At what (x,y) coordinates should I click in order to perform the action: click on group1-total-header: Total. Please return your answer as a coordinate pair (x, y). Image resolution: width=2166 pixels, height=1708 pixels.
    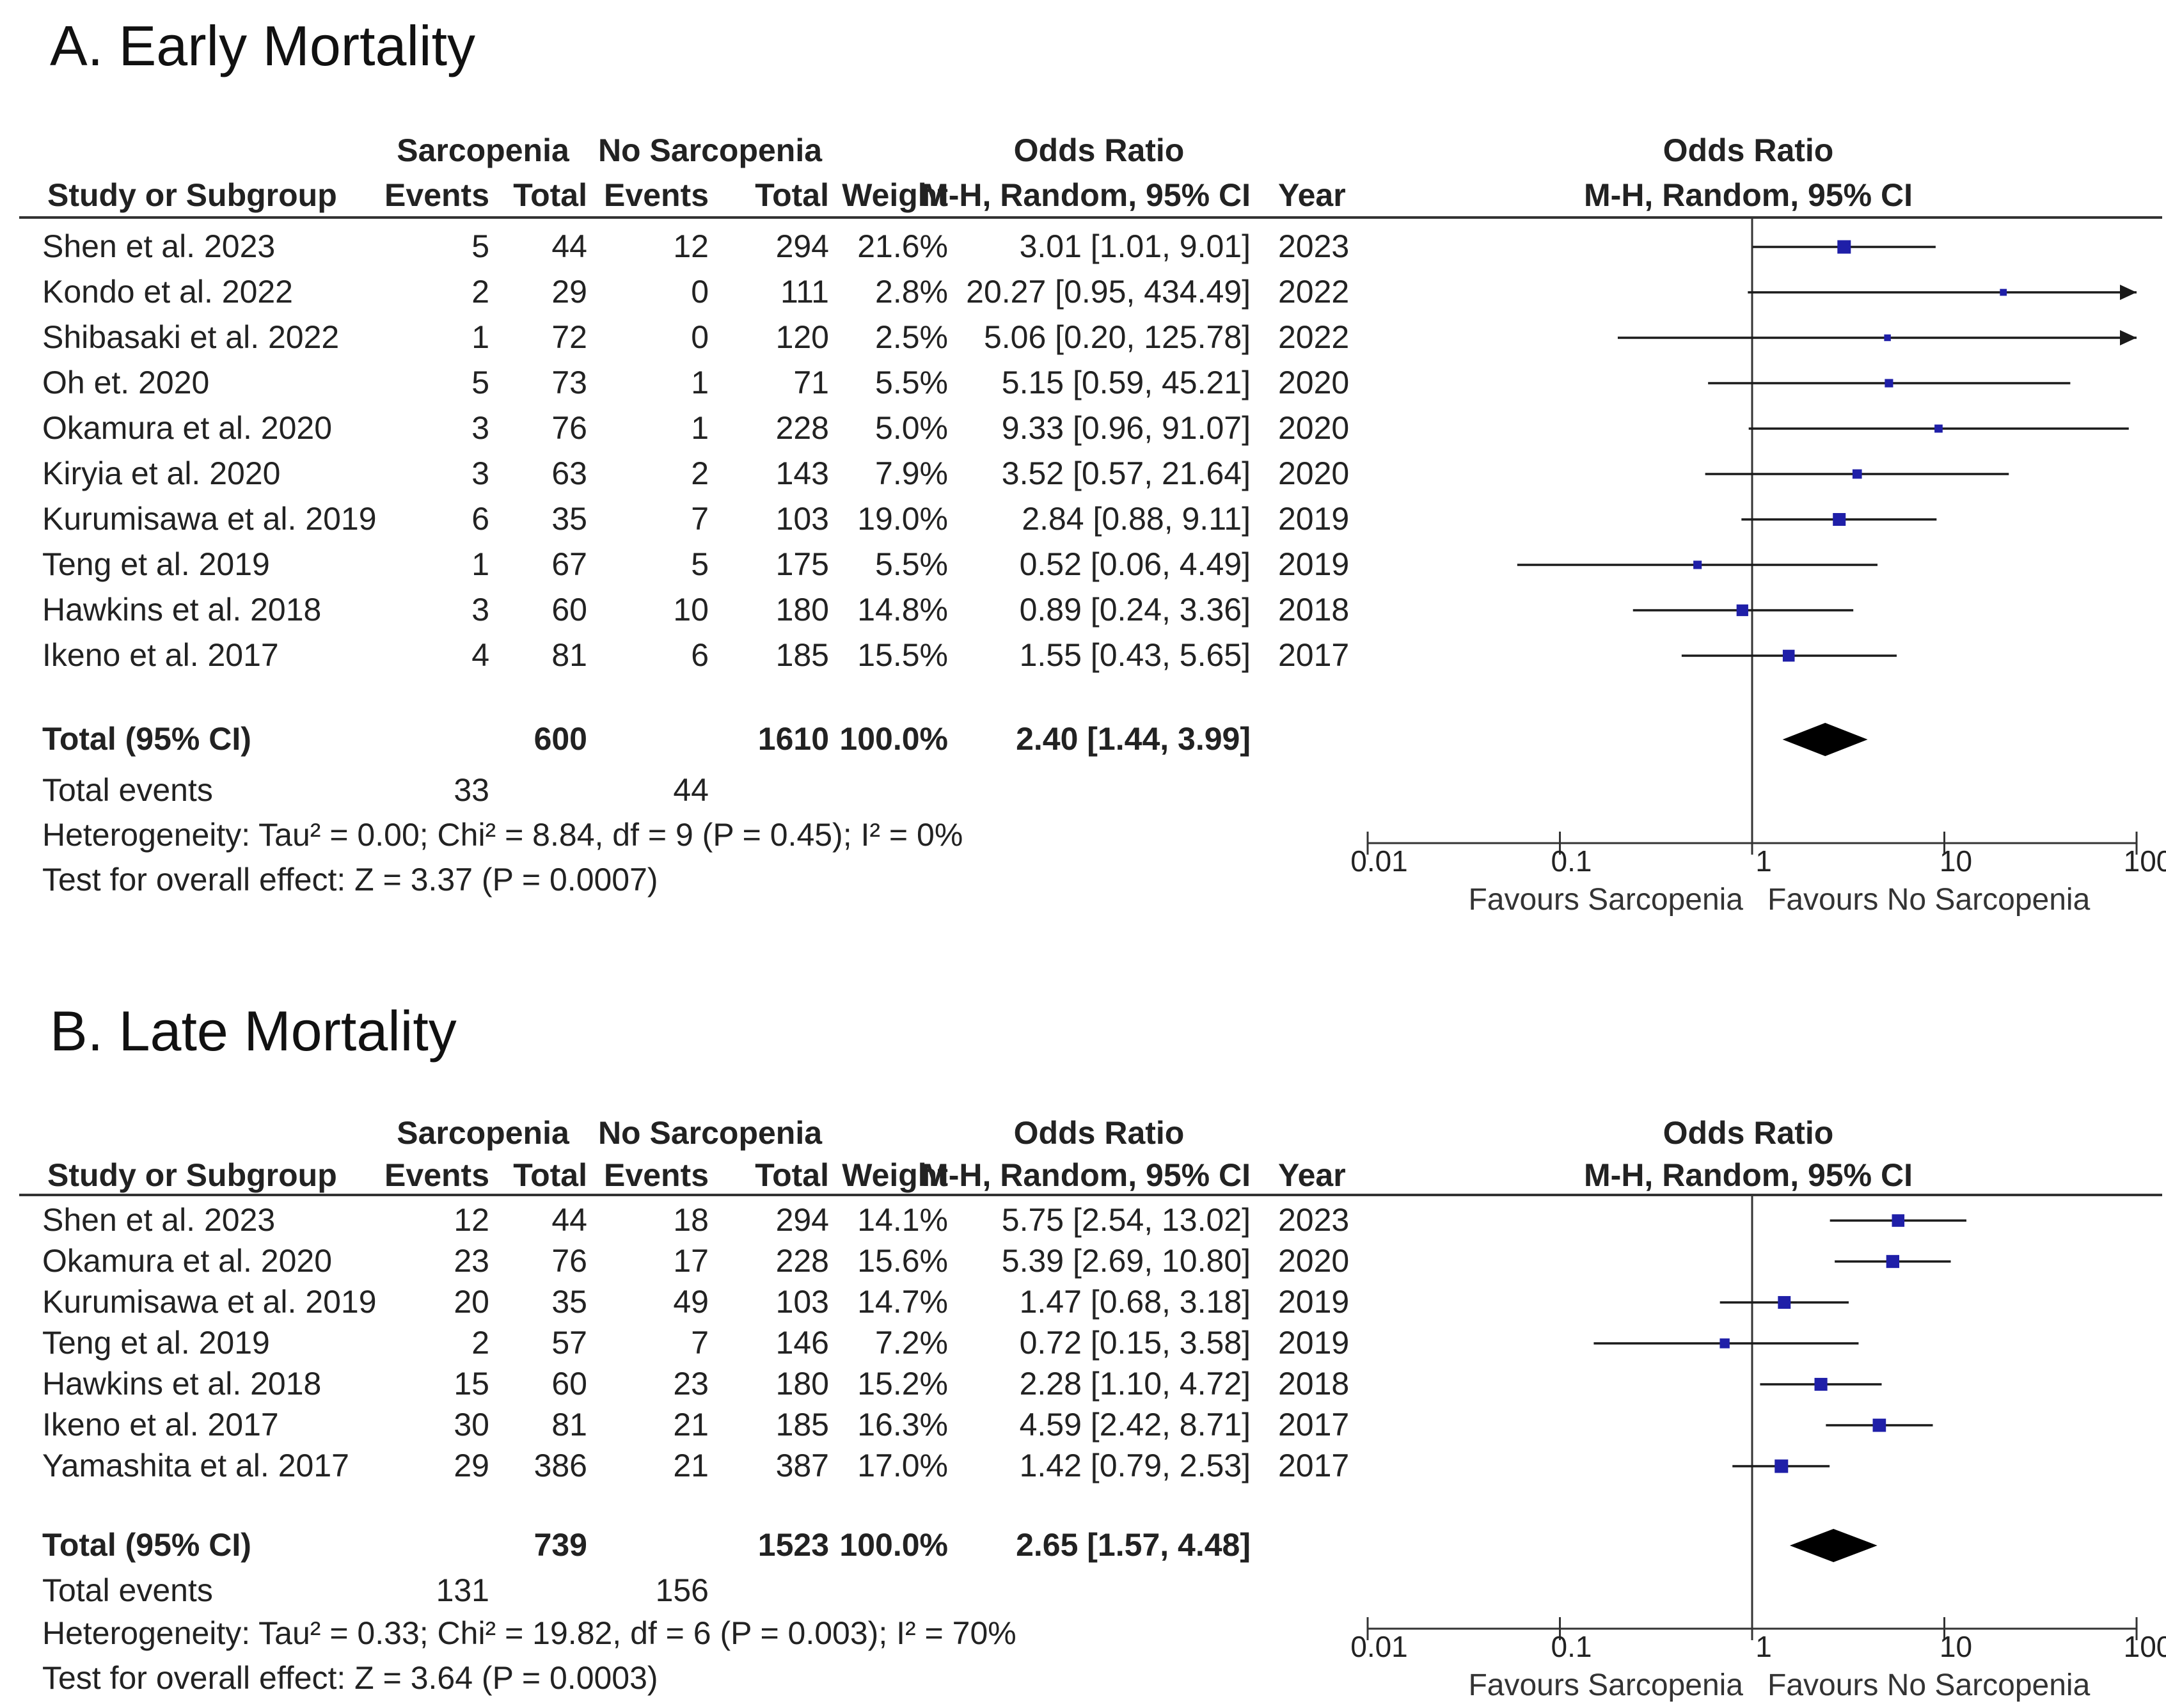
    Looking at the image, I should click on (550, 1175).